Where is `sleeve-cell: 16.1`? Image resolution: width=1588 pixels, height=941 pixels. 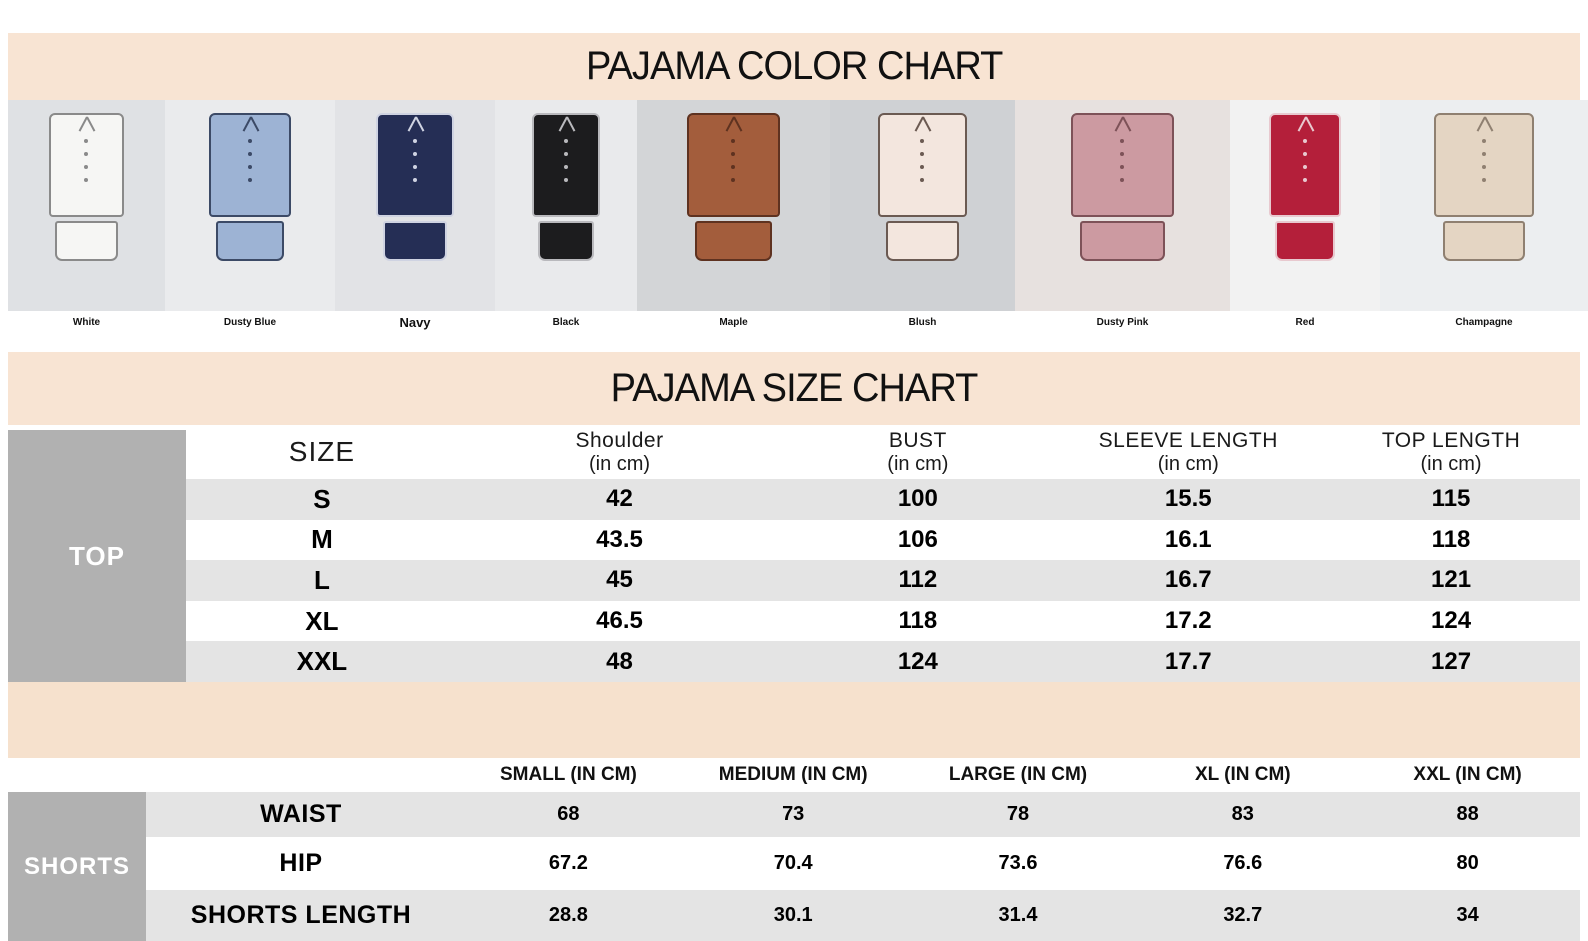 sleeve-cell: 16.1 is located at coordinates (1188, 539).